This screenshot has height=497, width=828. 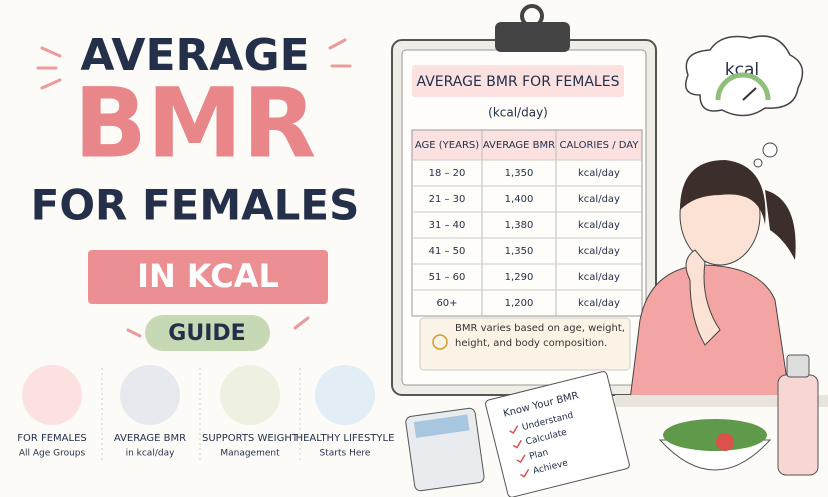 I want to click on badge-text: IN KCAL, so click(x=208, y=276).